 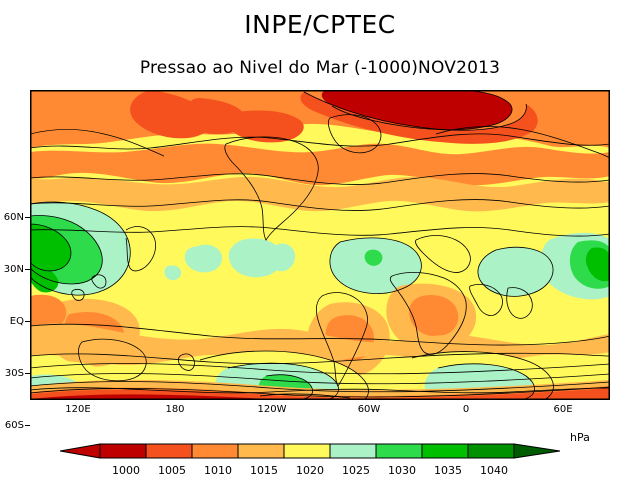 I want to click on x-tick-label-60e: 60E, so click(x=563, y=409).